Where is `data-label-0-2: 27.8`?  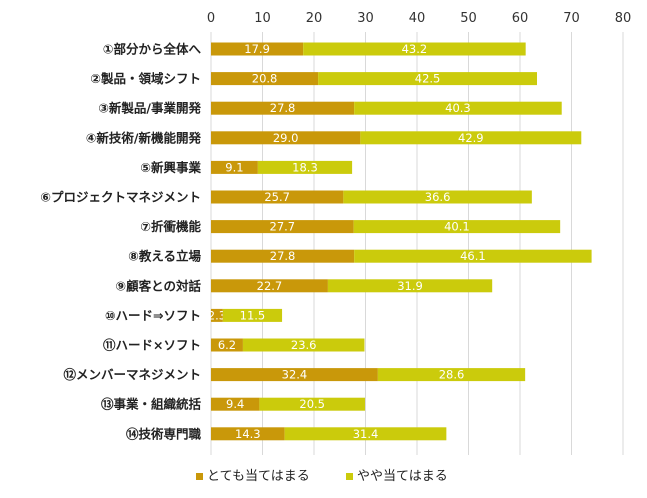
data-label-0-2: 27.8 is located at coordinates (283, 108).